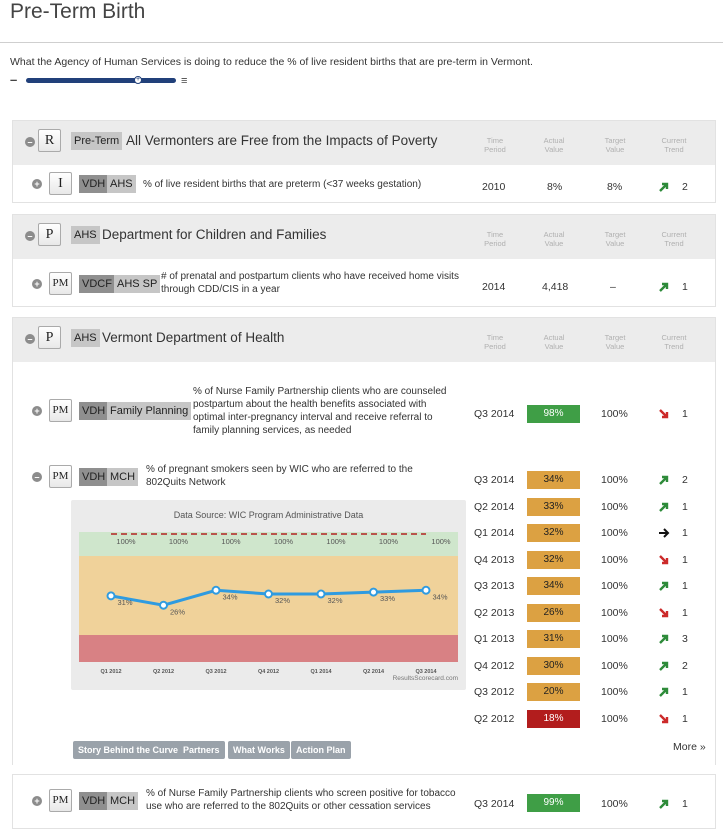 The image size is (723, 835). I want to click on chart-credit: ResultsScorecard.com, so click(425, 678).